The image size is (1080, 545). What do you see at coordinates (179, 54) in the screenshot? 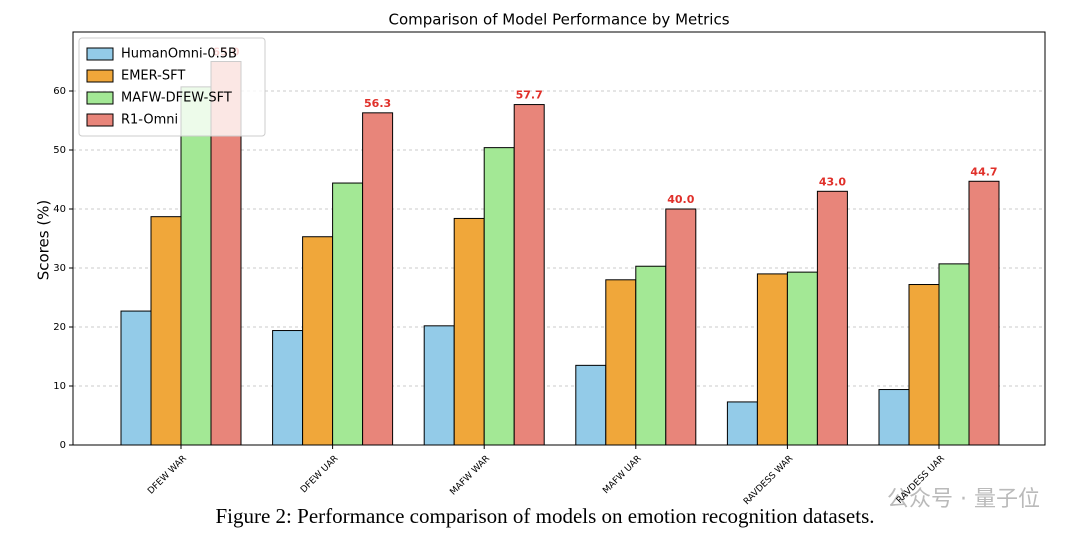
I see `legend-label: HumanOmni-0.5B` at bounding box center [179, 54].